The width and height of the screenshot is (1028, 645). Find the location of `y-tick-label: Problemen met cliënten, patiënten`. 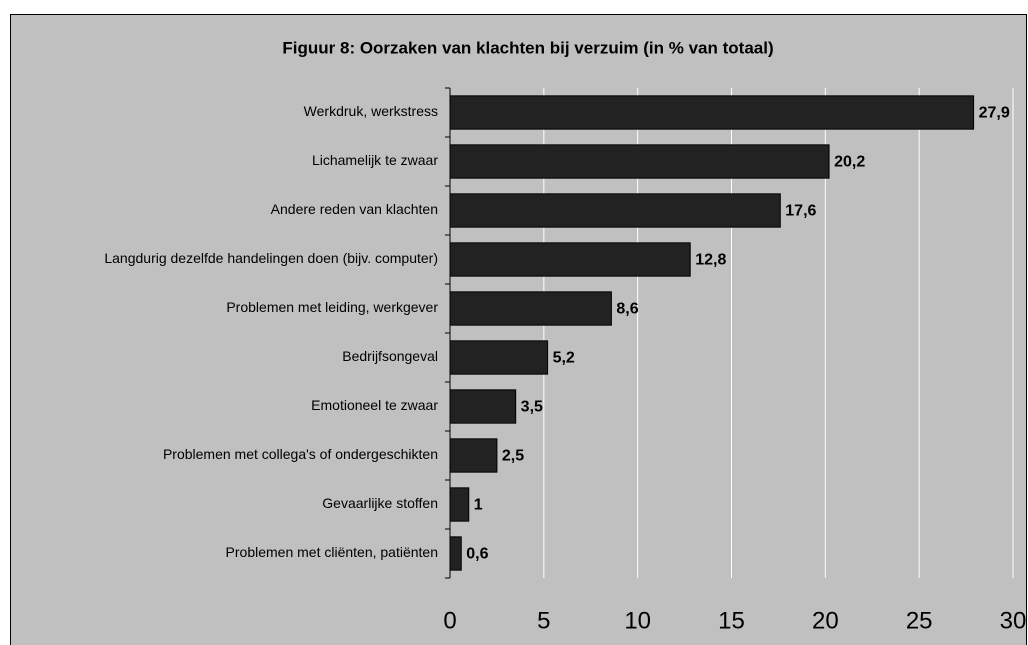

y-tick-label: Problemen met cliënten, patiënten is located at coordinates (332, 552).